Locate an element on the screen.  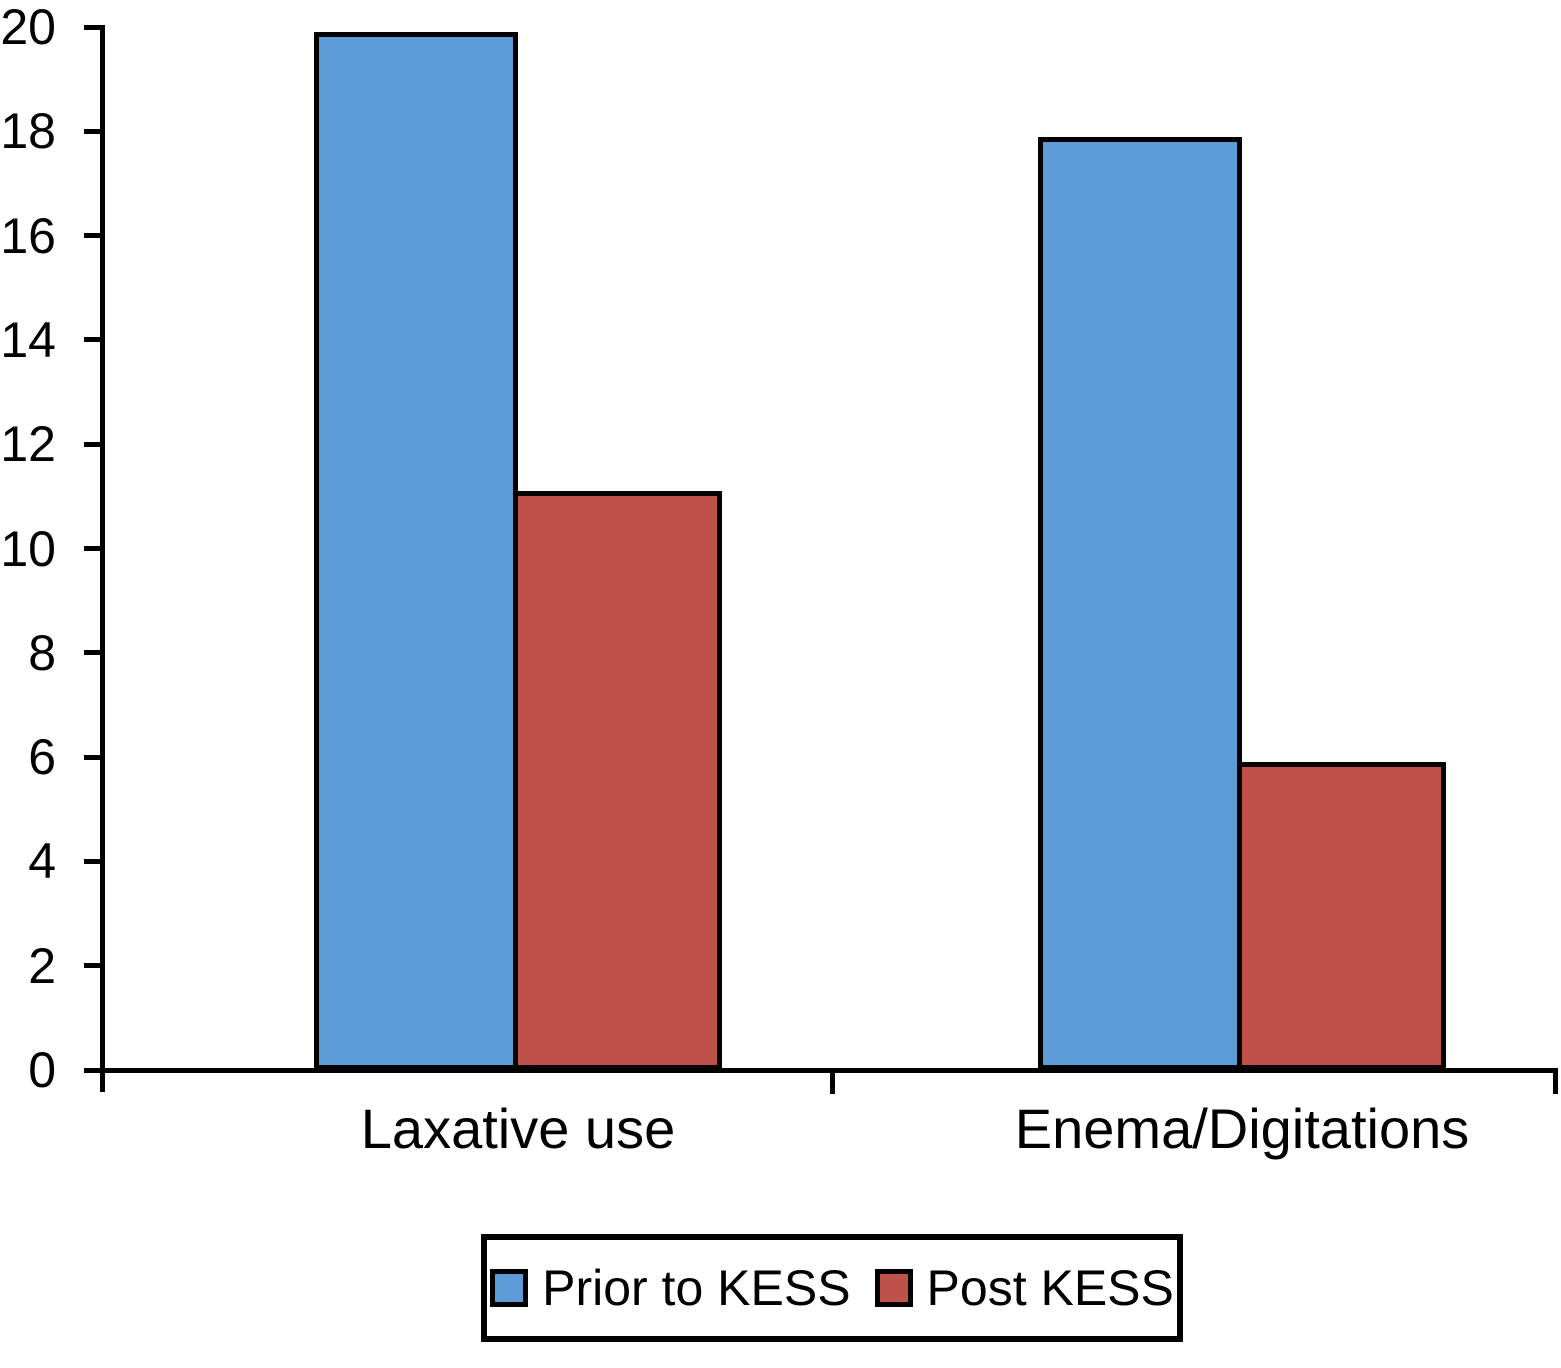
bar-post-kess-enema-digitations is located at coordinates (1341, 916).